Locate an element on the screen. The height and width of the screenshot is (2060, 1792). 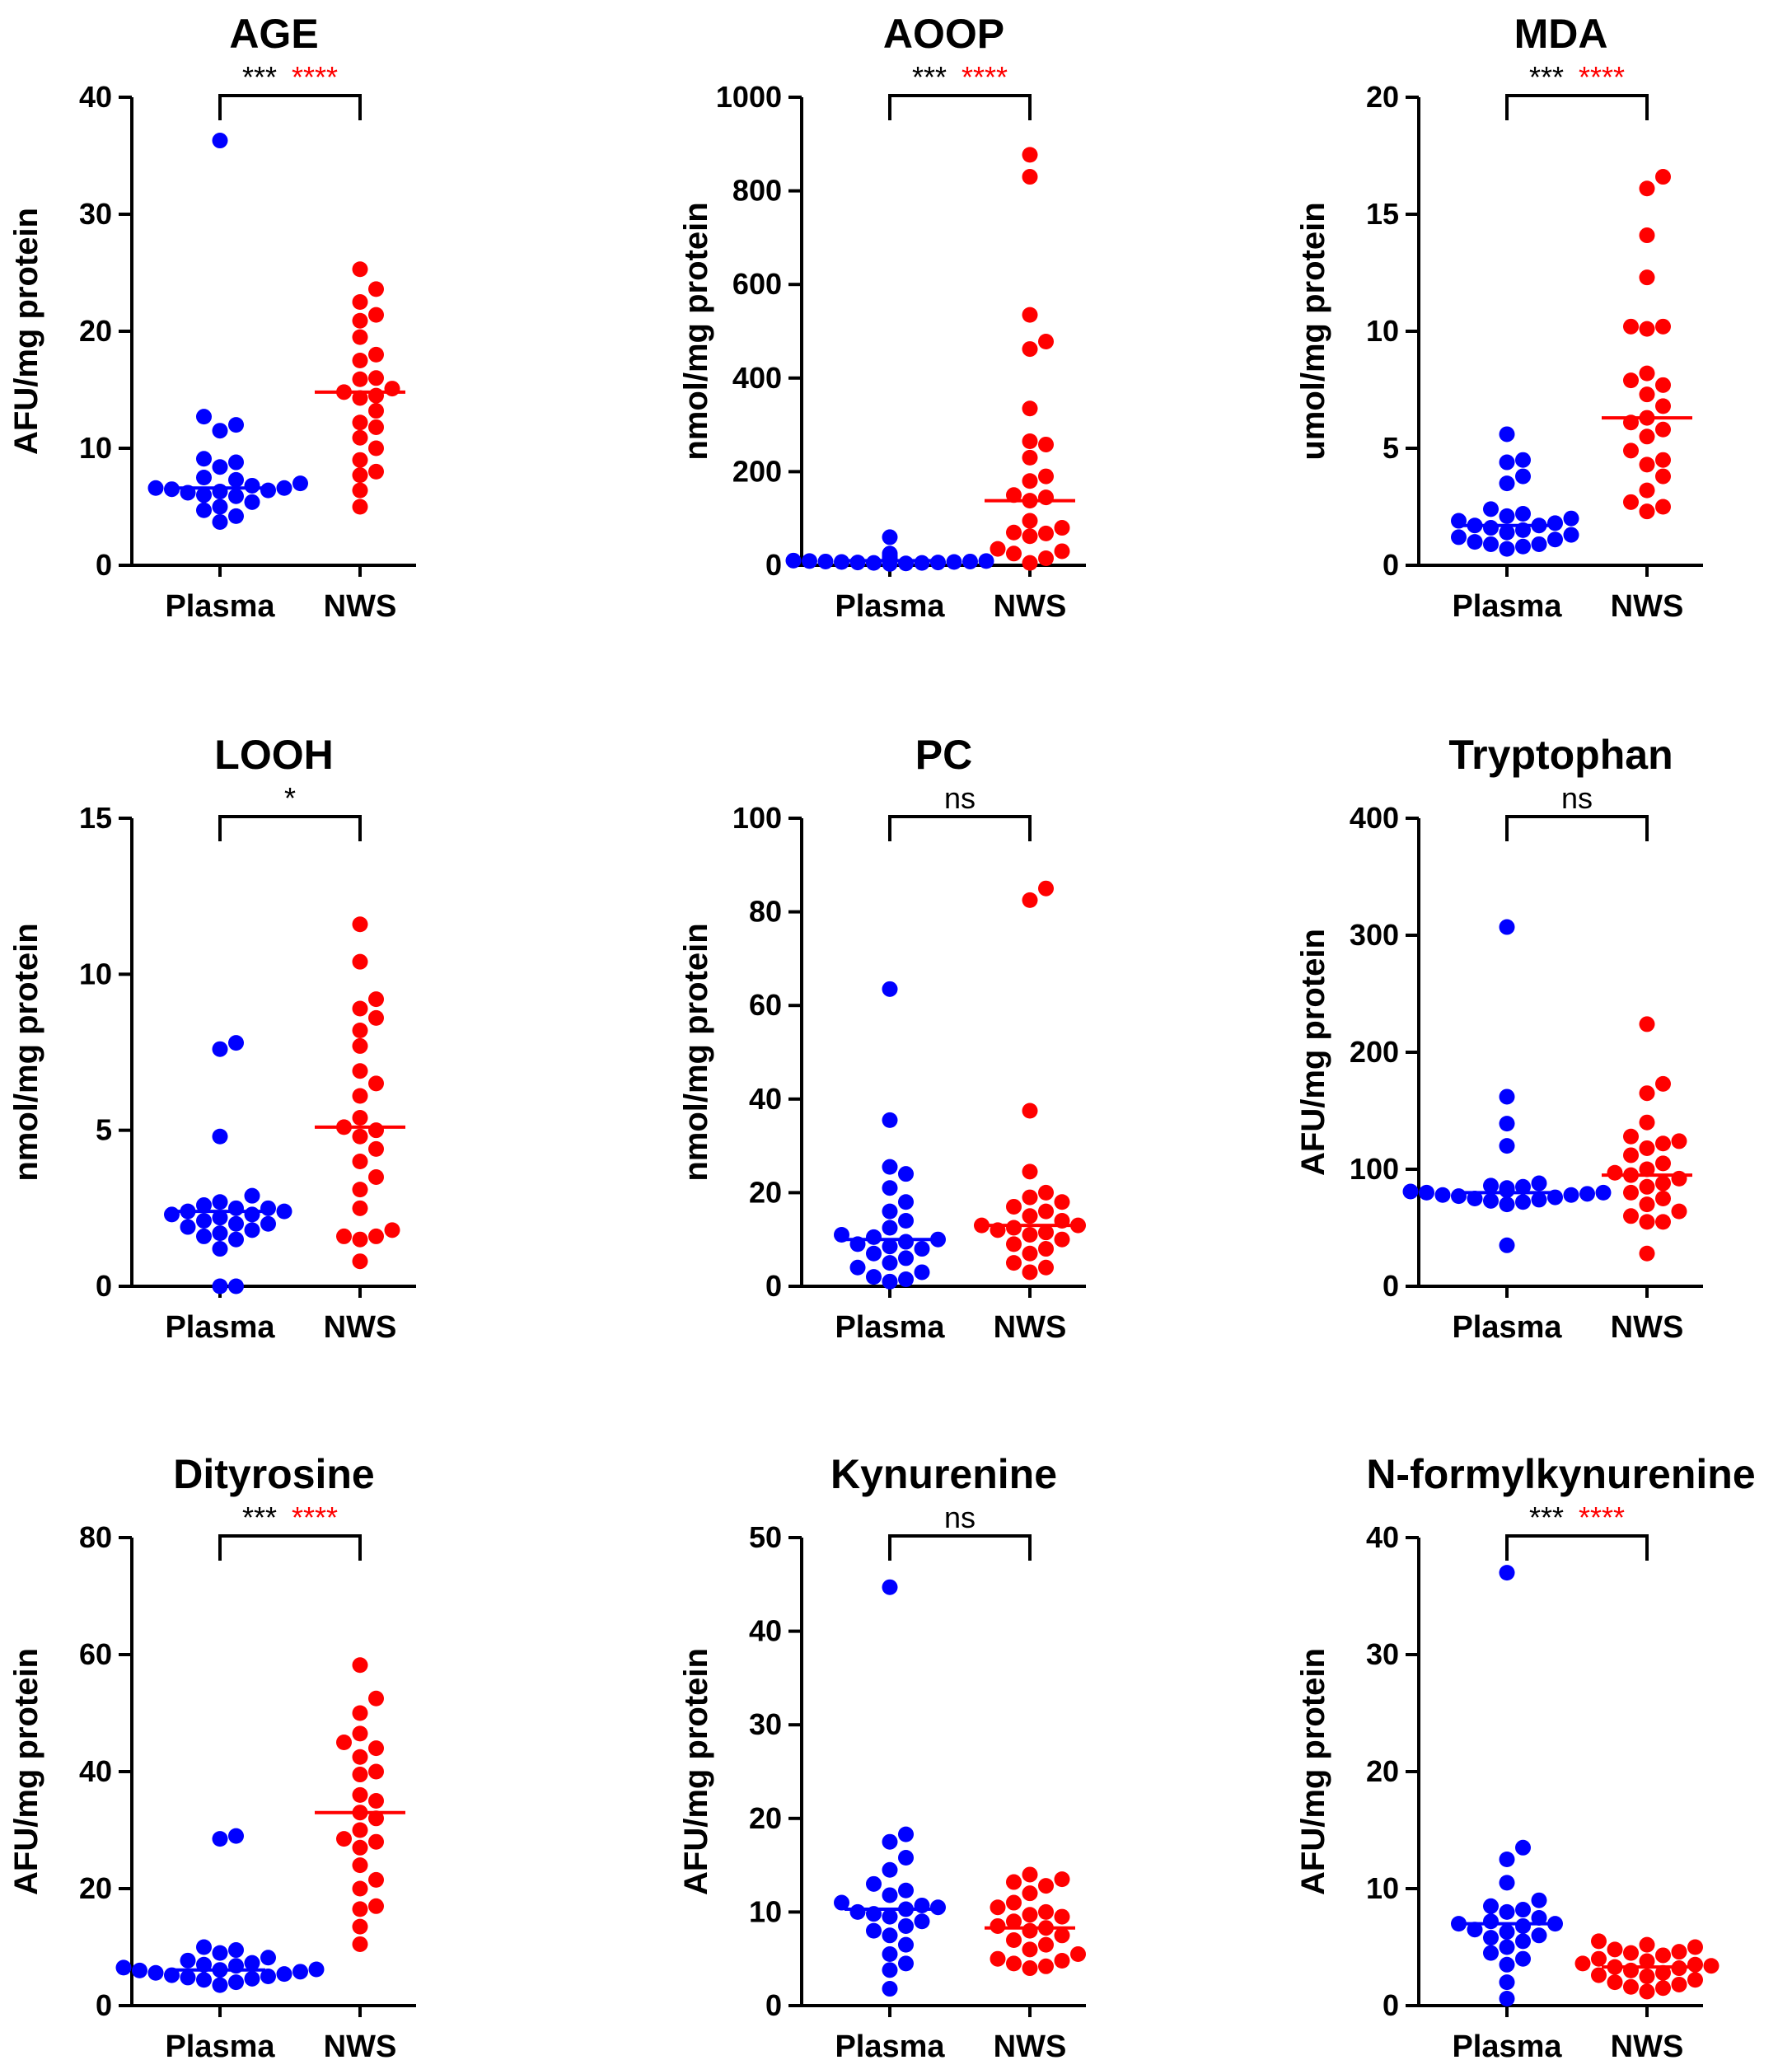
chart-title: MDA is located at coordinates (1561, 34).